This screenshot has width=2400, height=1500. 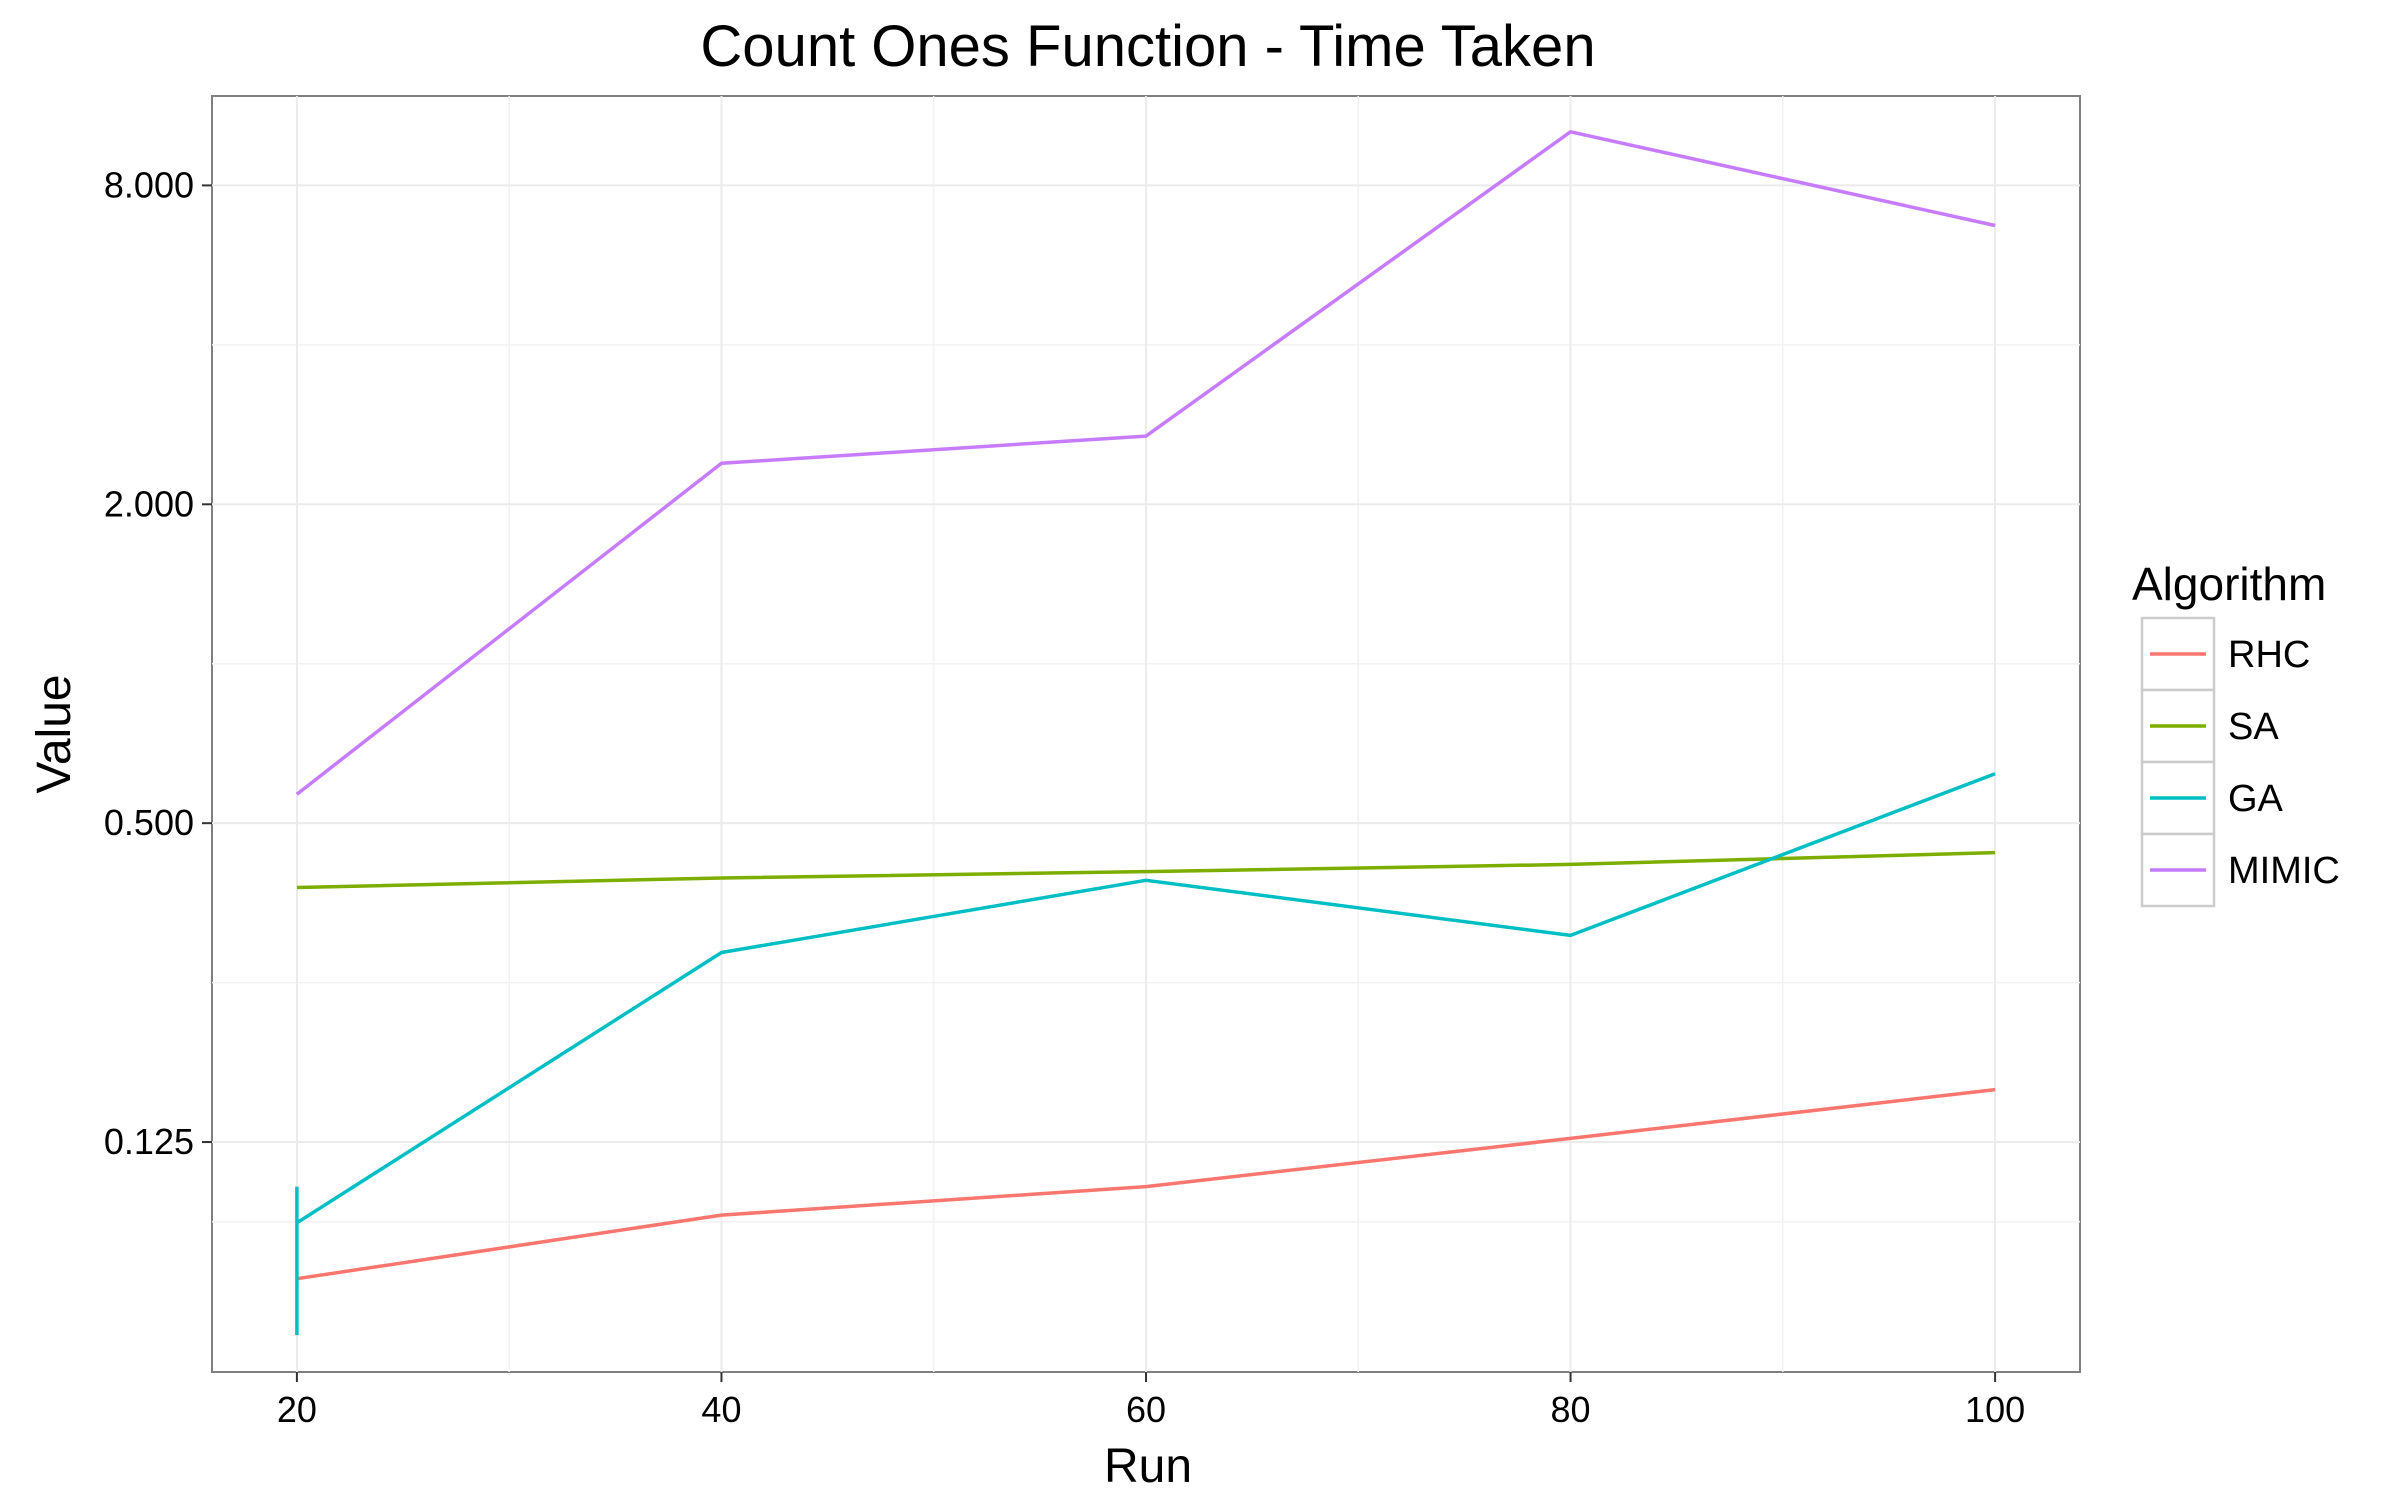 I want to click on legend-title: Algorithm, so click(x=2229, y=584).